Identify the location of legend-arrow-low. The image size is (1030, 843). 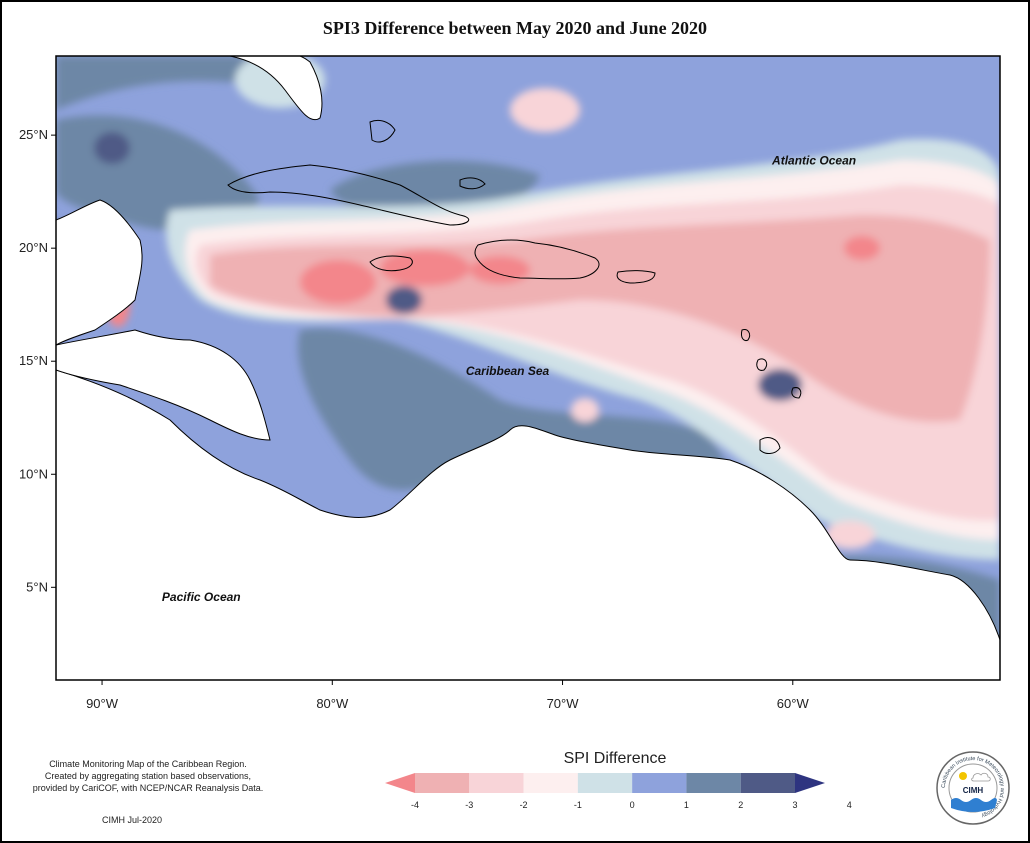
(400, 783).